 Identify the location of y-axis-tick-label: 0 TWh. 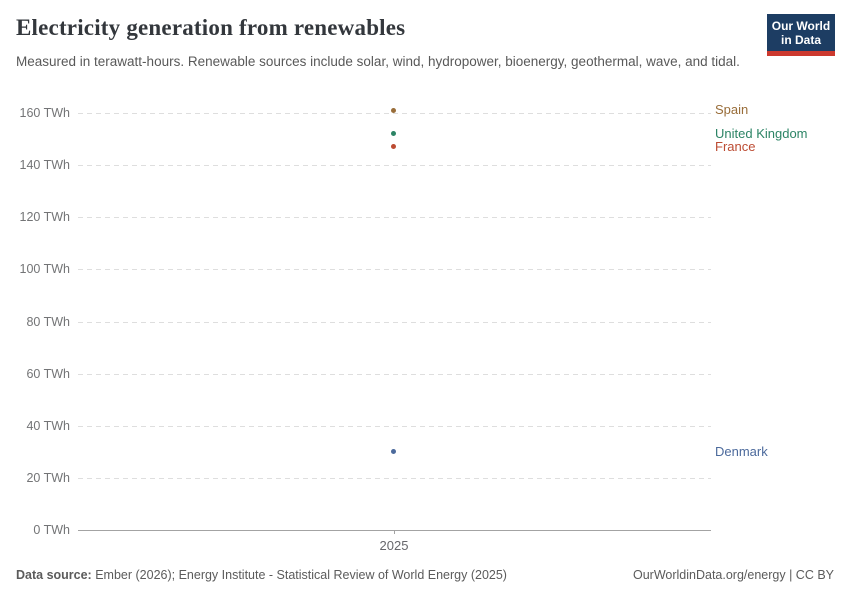
(51, 530).